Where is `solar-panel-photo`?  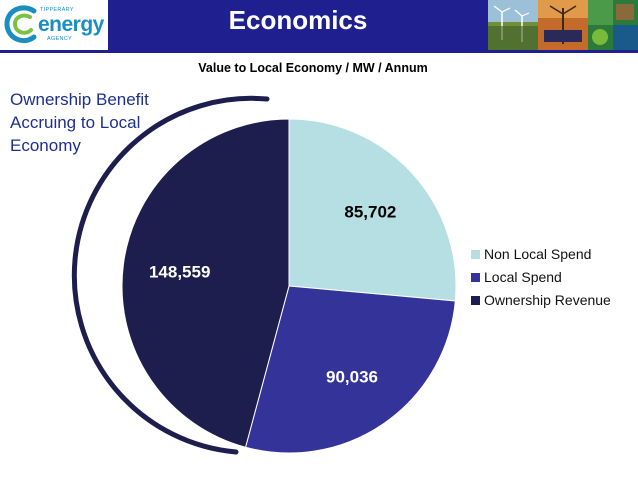 solar-panel-photo is located at coordinates (563, 25).